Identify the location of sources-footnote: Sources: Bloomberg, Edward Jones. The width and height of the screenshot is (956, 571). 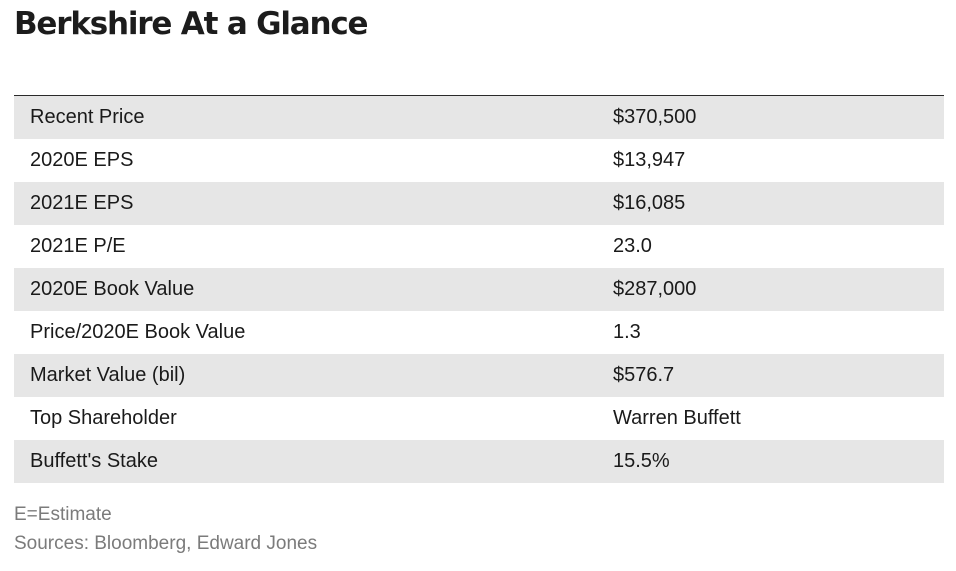
(166, 543).